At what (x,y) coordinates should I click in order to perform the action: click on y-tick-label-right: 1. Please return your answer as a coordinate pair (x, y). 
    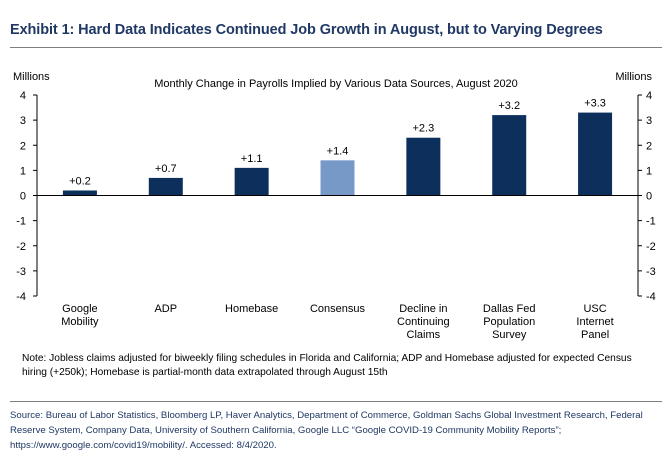
    Looking at the image, I should click on (649, 171).